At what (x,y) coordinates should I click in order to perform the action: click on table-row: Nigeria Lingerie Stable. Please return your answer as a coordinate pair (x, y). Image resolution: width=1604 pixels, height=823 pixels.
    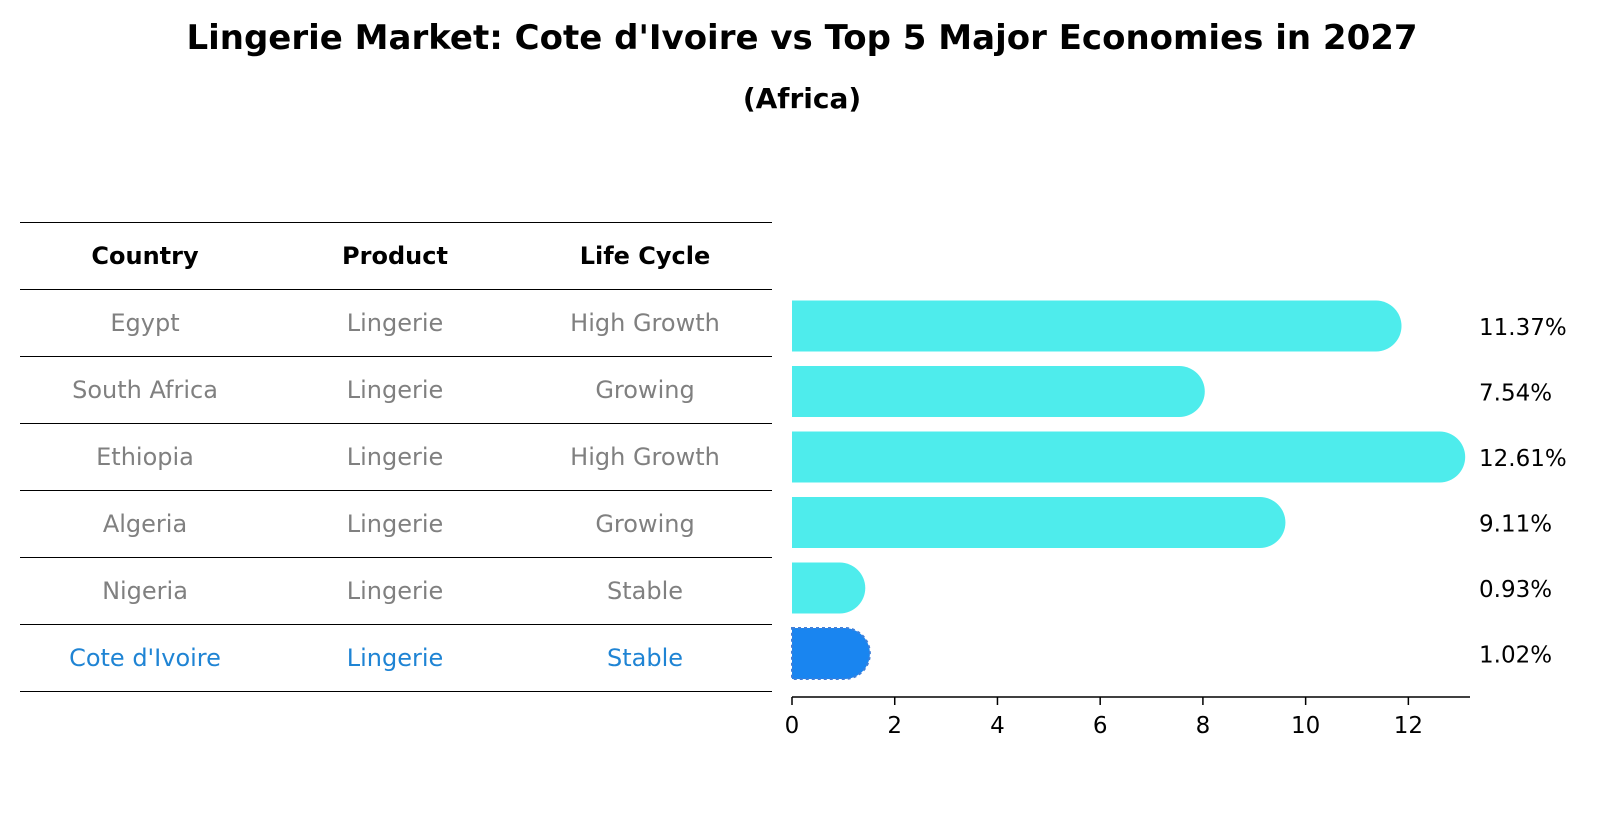
    Looking at the image, I should click on (396, 590).